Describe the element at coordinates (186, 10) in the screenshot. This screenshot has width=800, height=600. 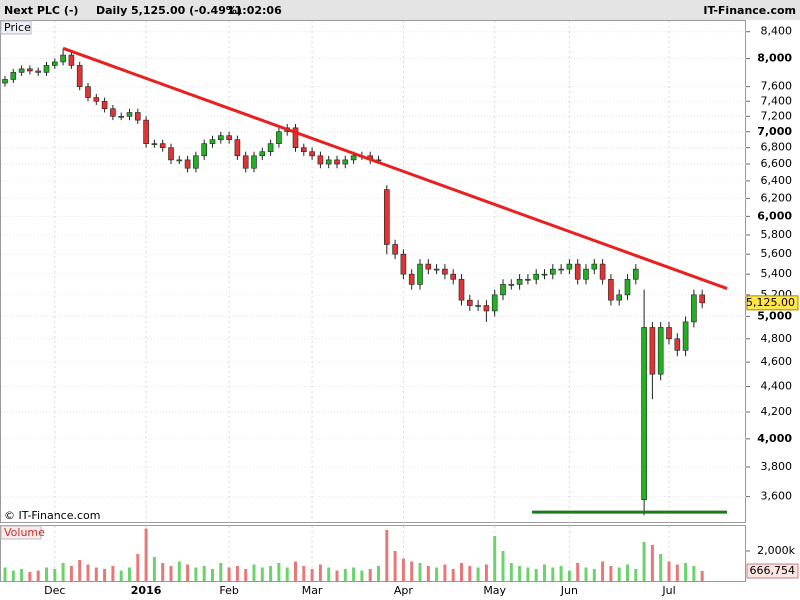
I see `price: 5,125.00 (-0.49%)` at that location.